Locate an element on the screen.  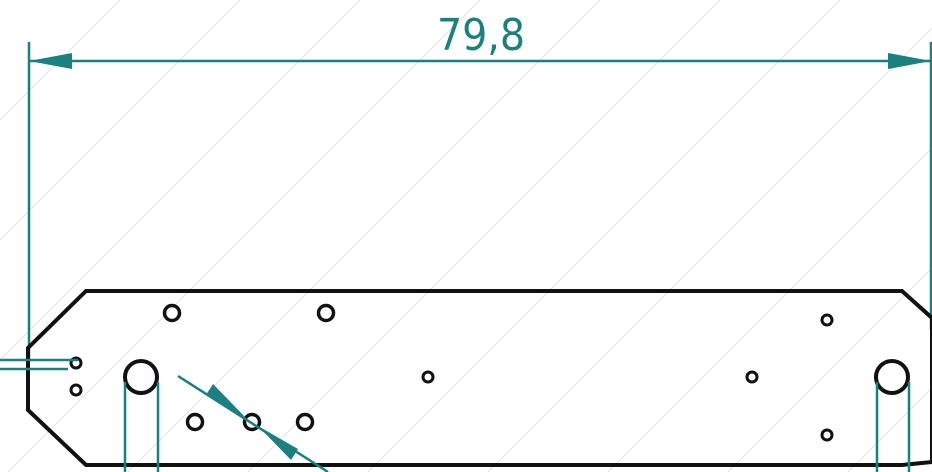
dimension-value: 79,8 is located at coordinates (481, 35).